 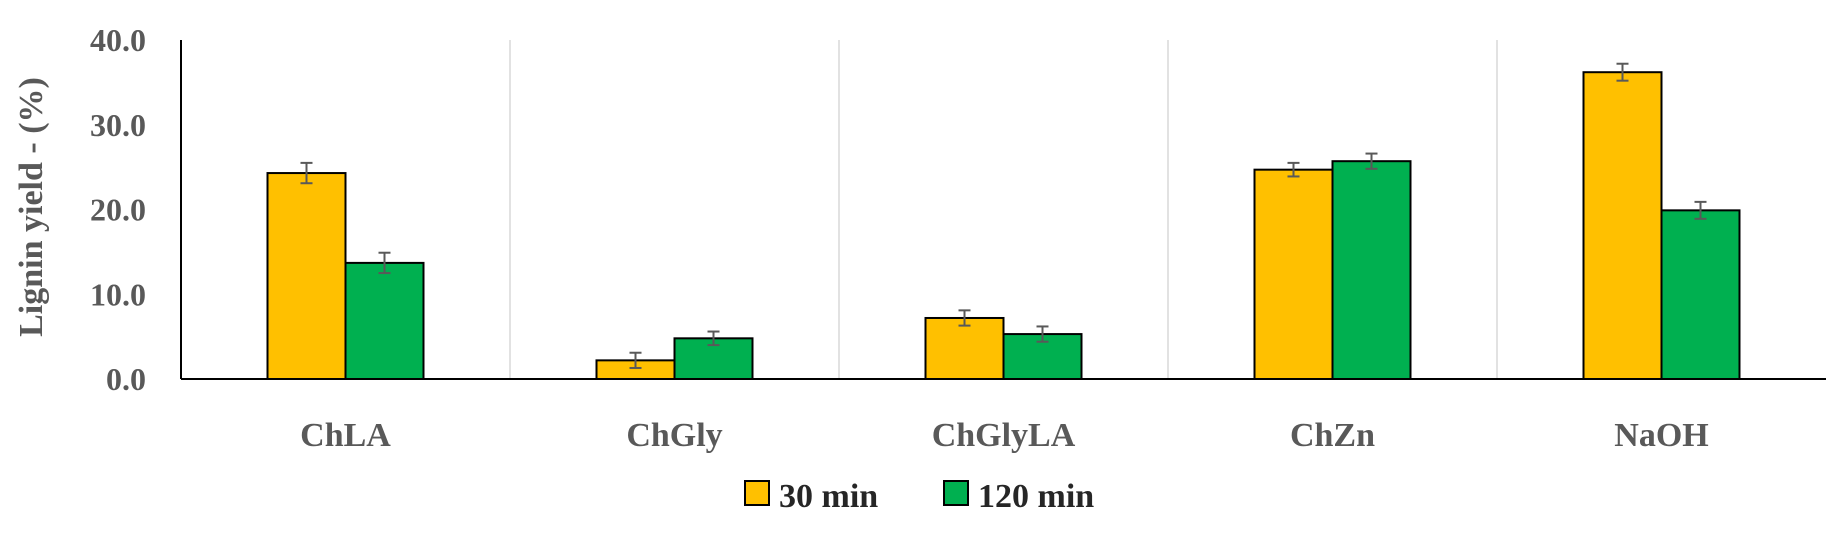 I want to click on y-tick-label: 20.0, so click(x=118, y=210).